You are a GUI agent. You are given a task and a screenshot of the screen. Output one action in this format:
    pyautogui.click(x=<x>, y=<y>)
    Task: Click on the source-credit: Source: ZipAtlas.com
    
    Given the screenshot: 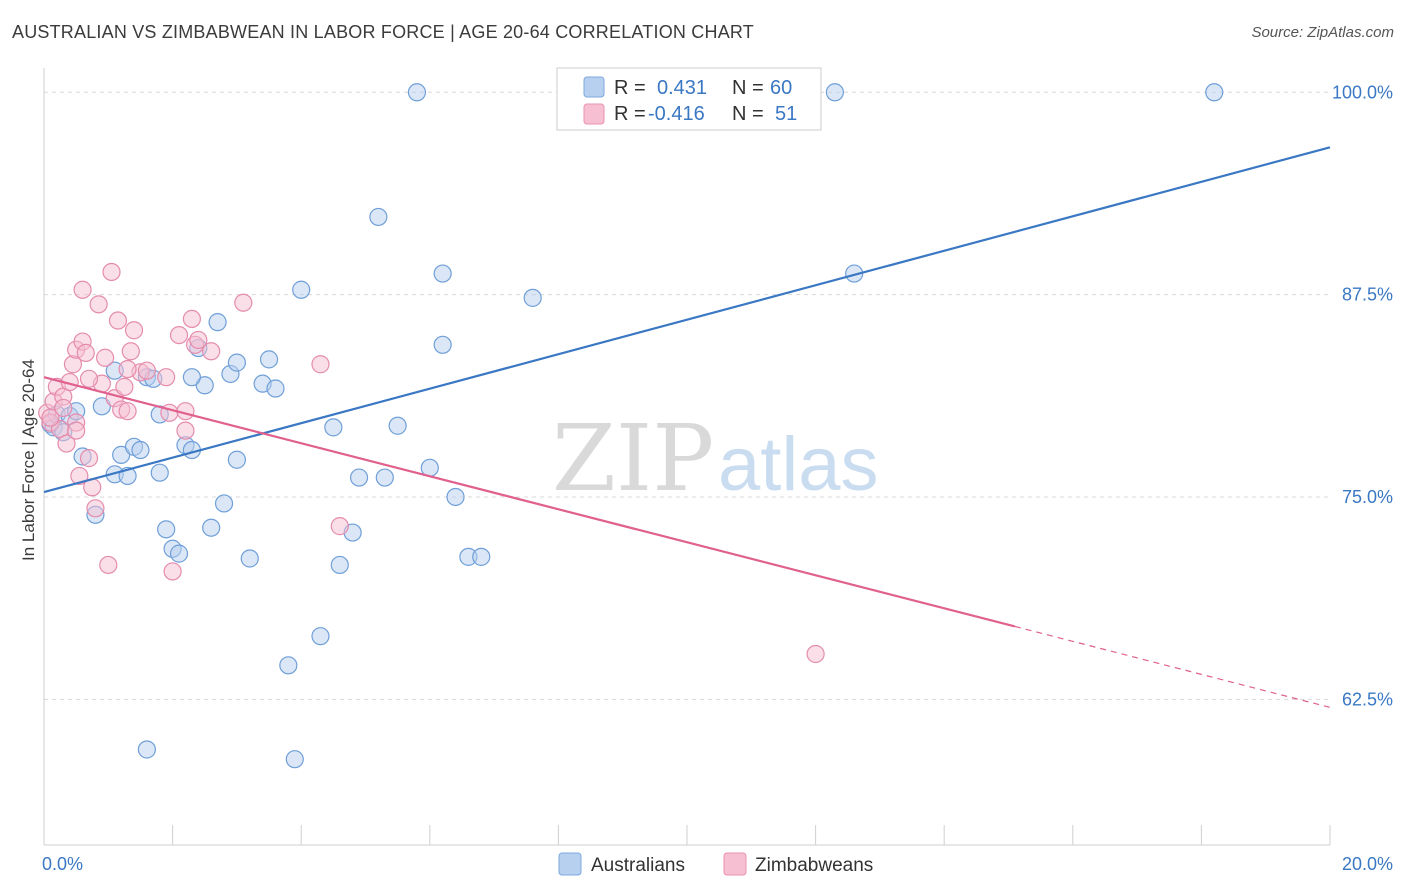 What is the action you would take?
    pyautogui.click(x=1322, y=32)
    